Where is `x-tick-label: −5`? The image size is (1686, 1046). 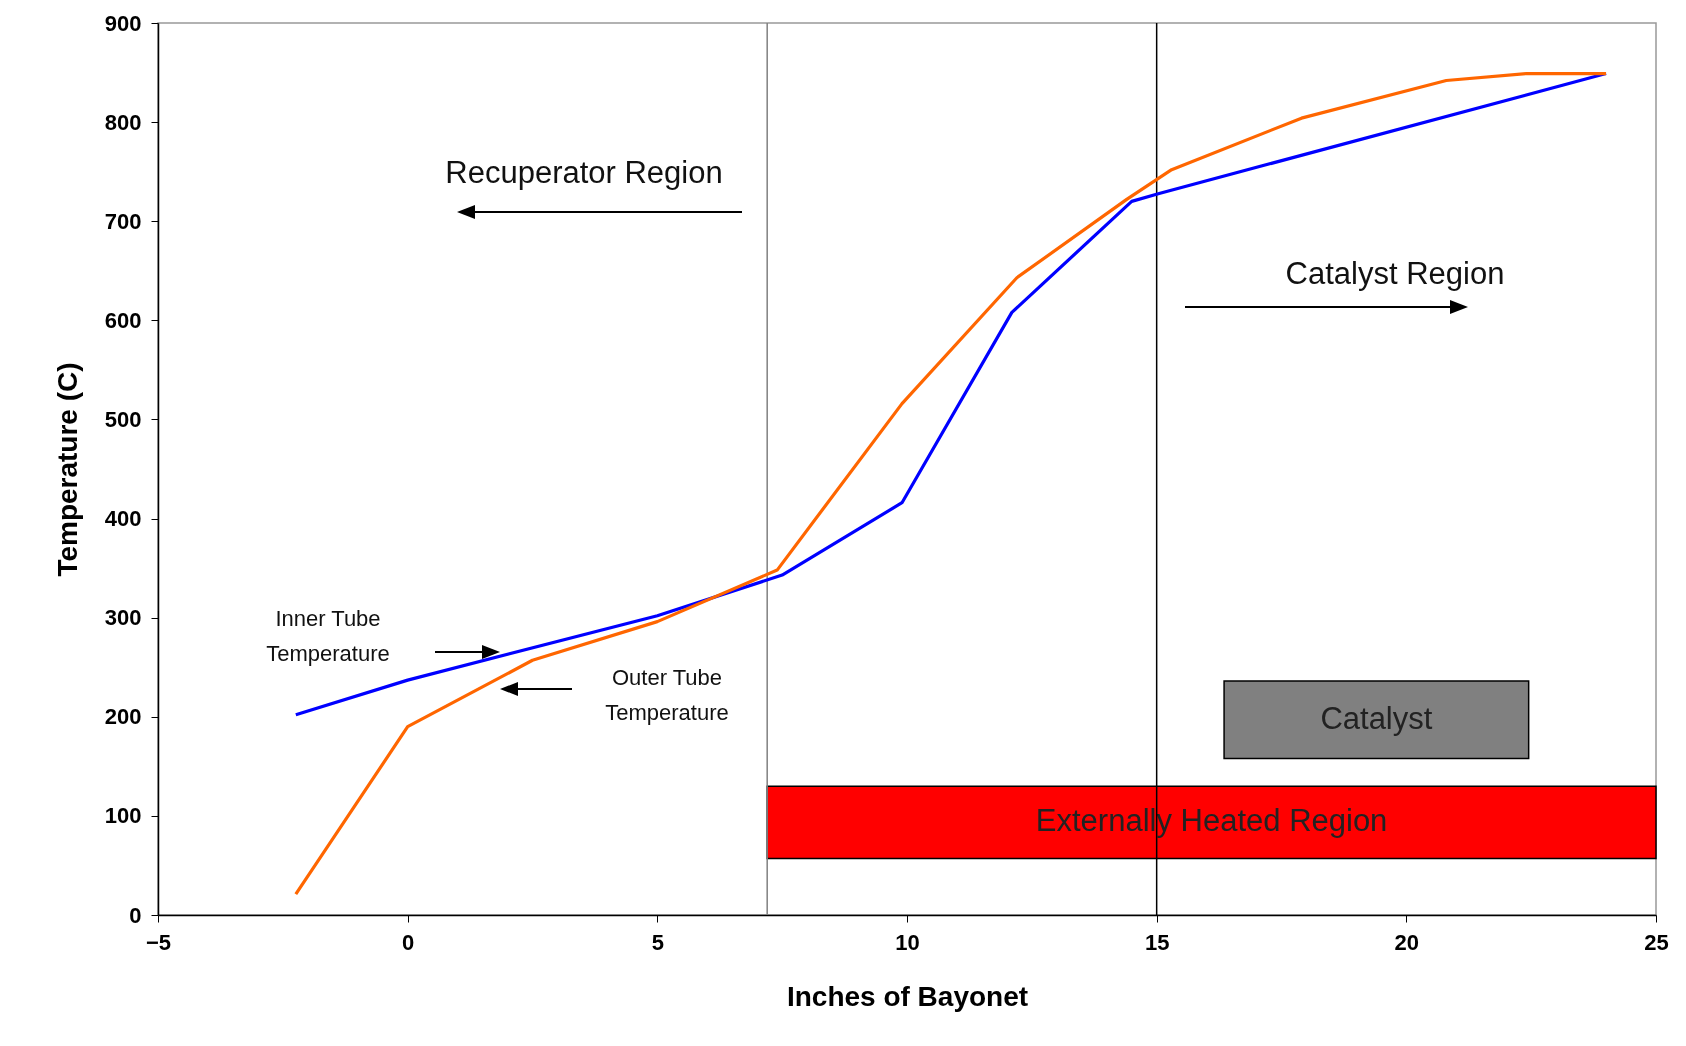 x-tick-label: −5 is located at coordinates (158, 942).